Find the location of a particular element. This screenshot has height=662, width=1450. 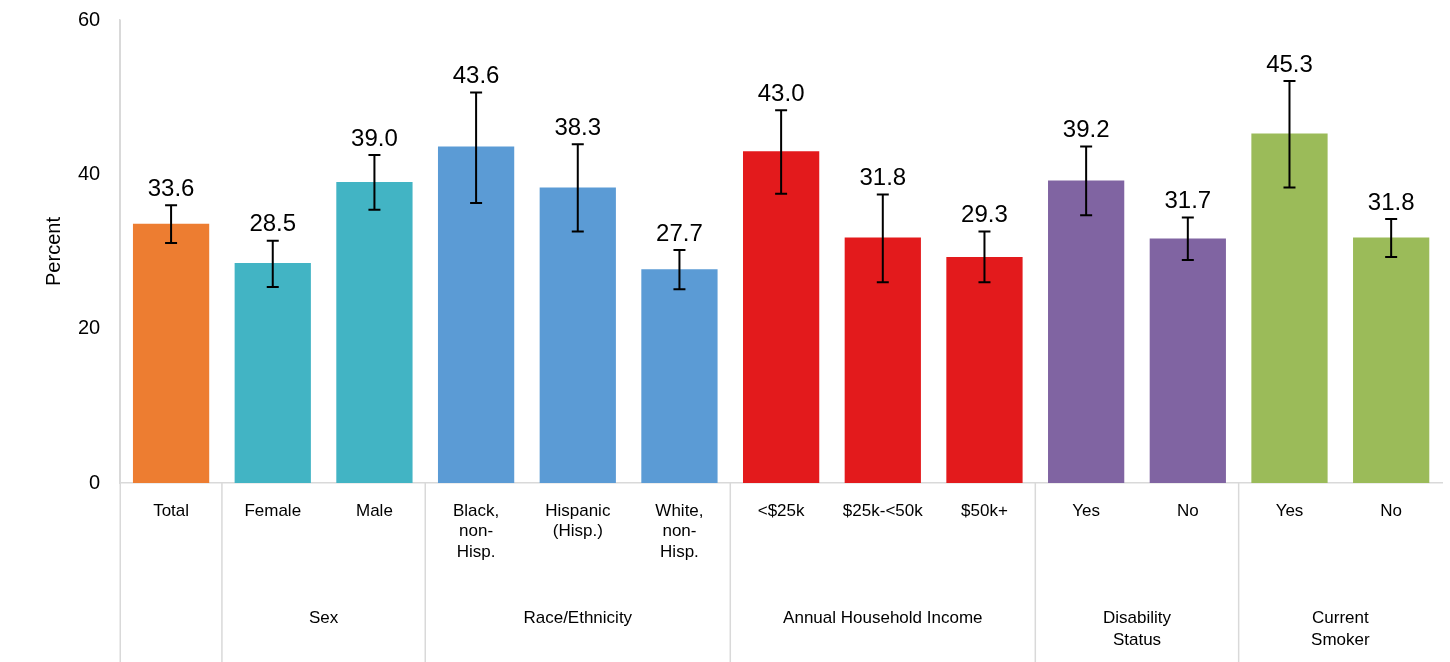

x-tick-label: Total is located at coordinates (171, 510).